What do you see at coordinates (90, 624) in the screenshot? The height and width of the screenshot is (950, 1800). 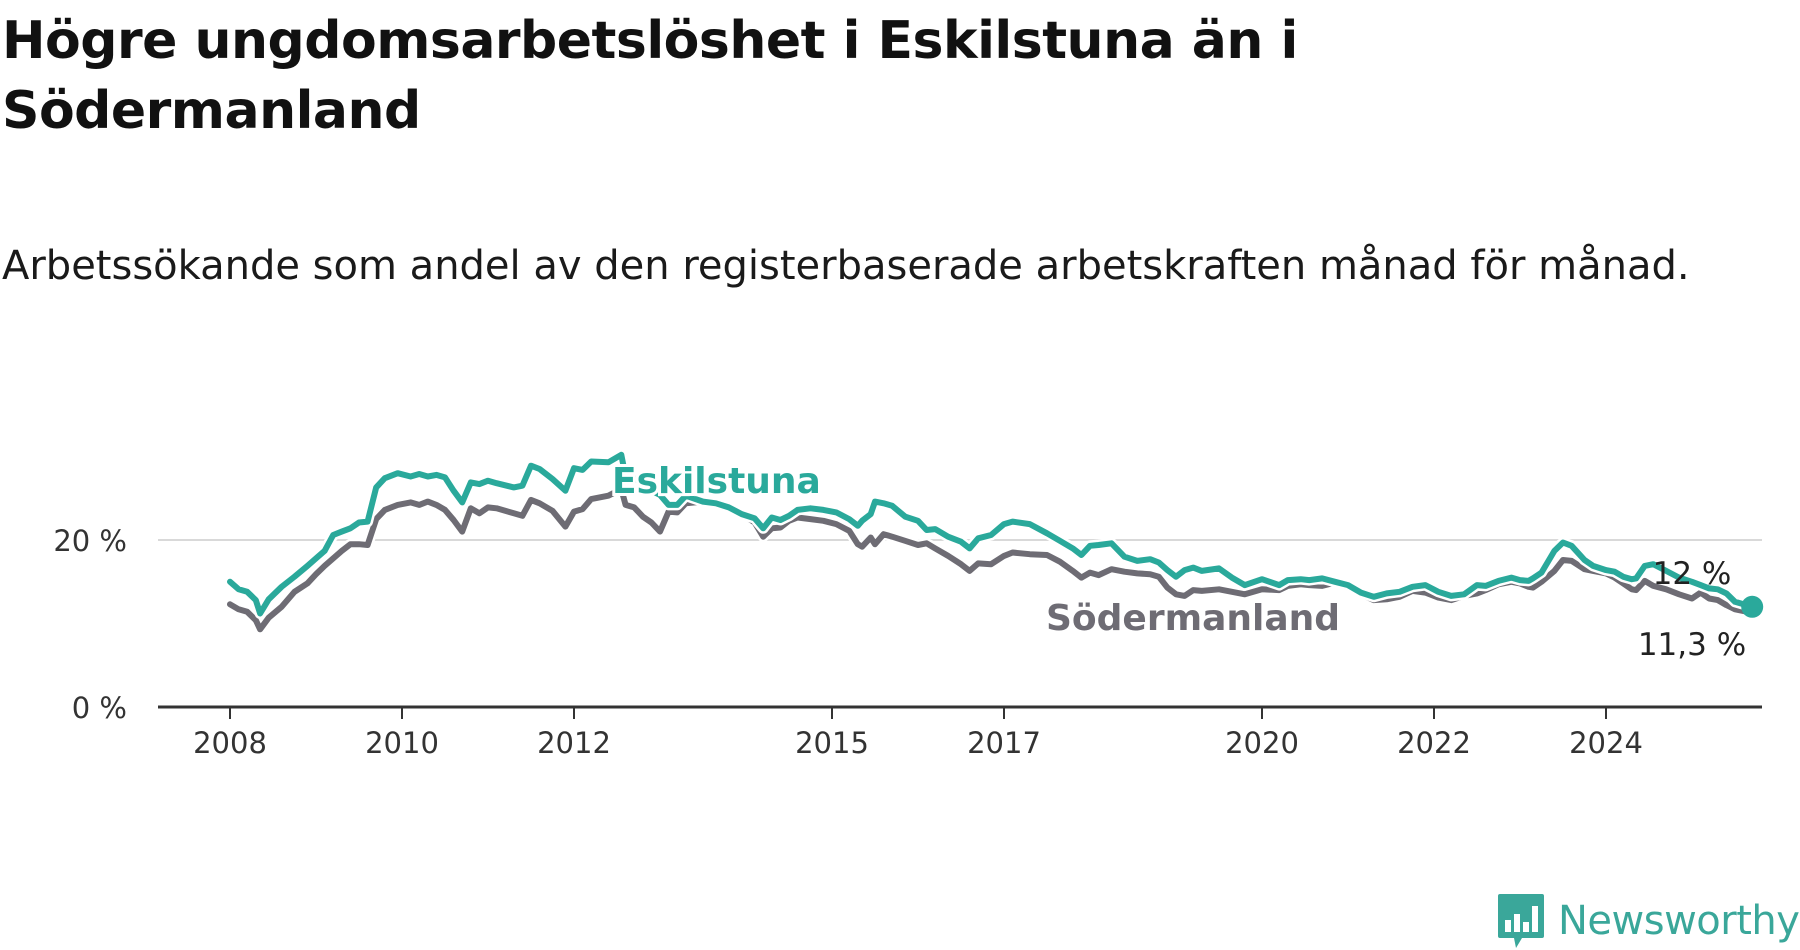 I see `y-axis-ticks: 0 % 20 %` at bounding box center [90, 624].